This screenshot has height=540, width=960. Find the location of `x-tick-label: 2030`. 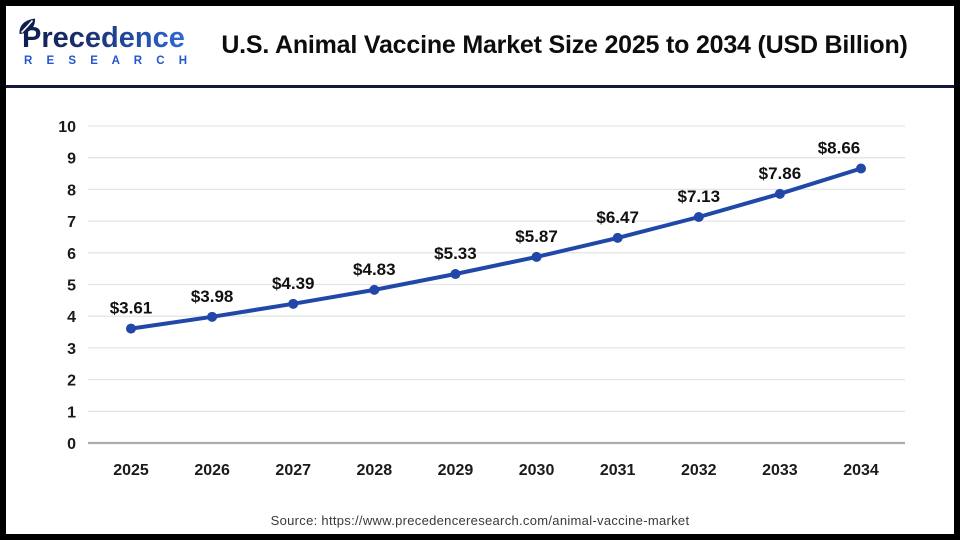

x-tick-label: 2030 is located at coordinates (537, 470).